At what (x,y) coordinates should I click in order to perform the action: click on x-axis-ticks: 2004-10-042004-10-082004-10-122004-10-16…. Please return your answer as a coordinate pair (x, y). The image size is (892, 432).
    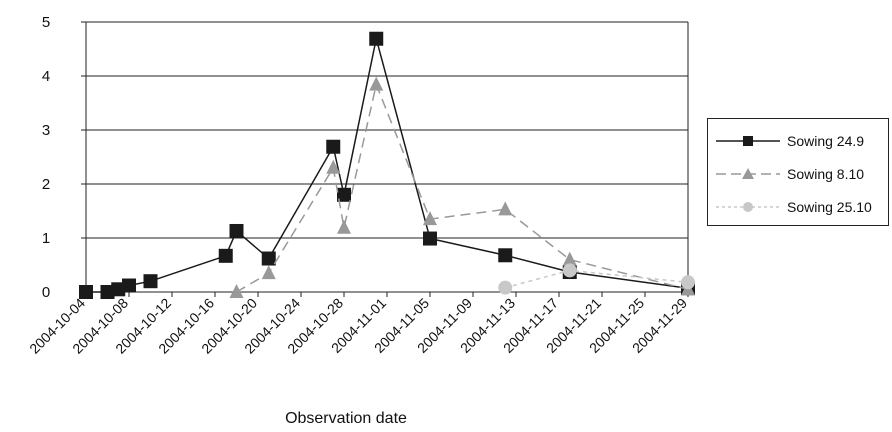
    Looking at the image, I should click on (358, 324).